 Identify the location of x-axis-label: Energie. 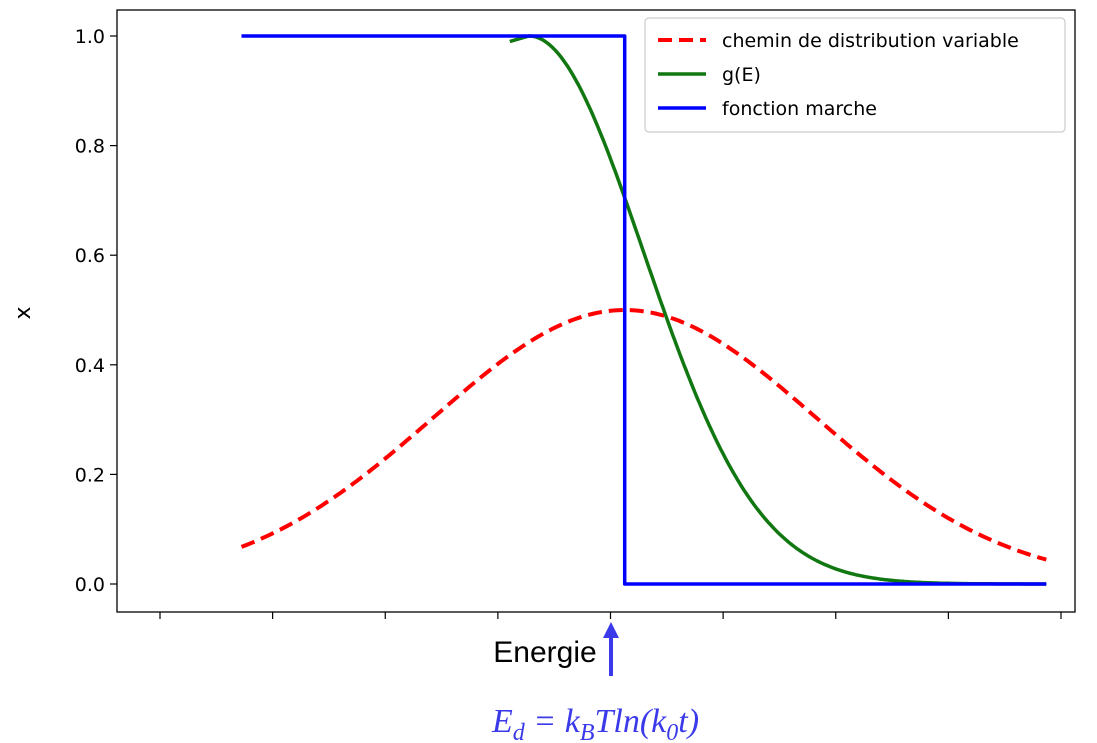
(544, 652).